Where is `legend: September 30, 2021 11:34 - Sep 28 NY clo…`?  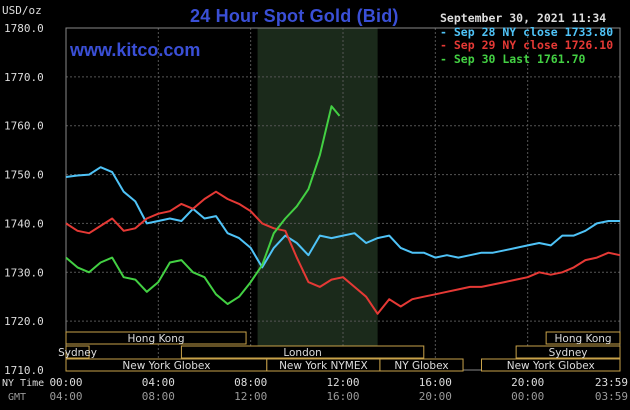
legend: September 30, 2021 11:34 - Sep 28 NY clo… is located at coordinates (527, 39).